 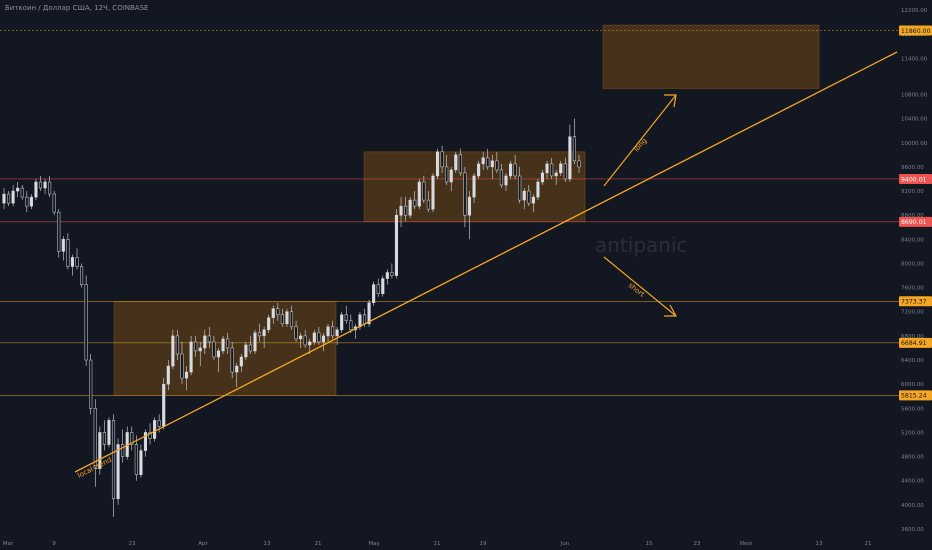 I want to click on long-arrow, so click(x=640, y=140).